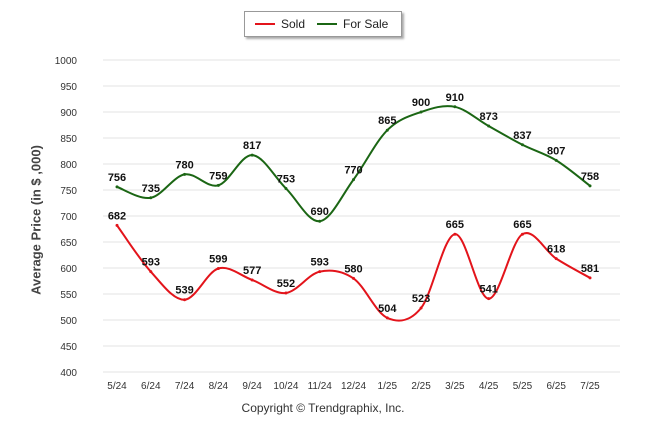  I want to click on x-tick-label: 1/25, so click(388, 386).